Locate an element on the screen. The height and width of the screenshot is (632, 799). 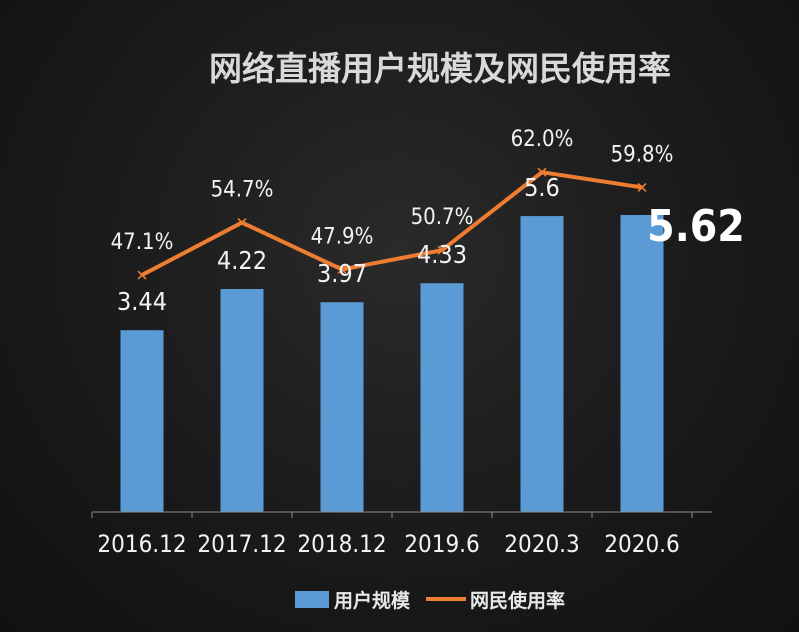
line-value-label: 62.0% is located at coordinates (542, 139).